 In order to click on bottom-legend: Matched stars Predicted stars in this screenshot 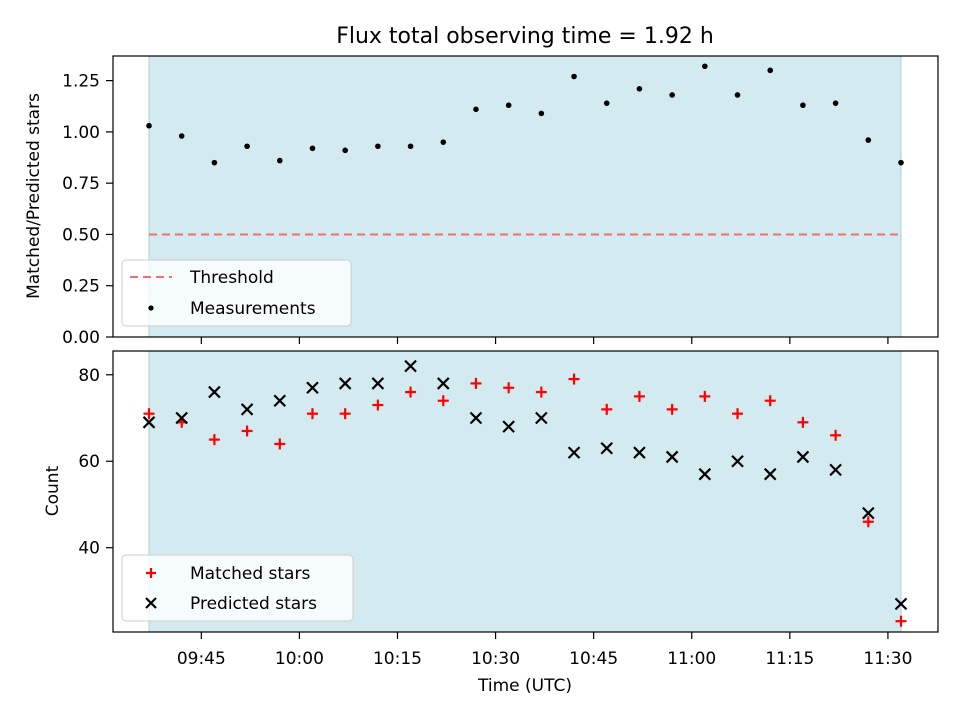, I will do `click(237, 588)`.